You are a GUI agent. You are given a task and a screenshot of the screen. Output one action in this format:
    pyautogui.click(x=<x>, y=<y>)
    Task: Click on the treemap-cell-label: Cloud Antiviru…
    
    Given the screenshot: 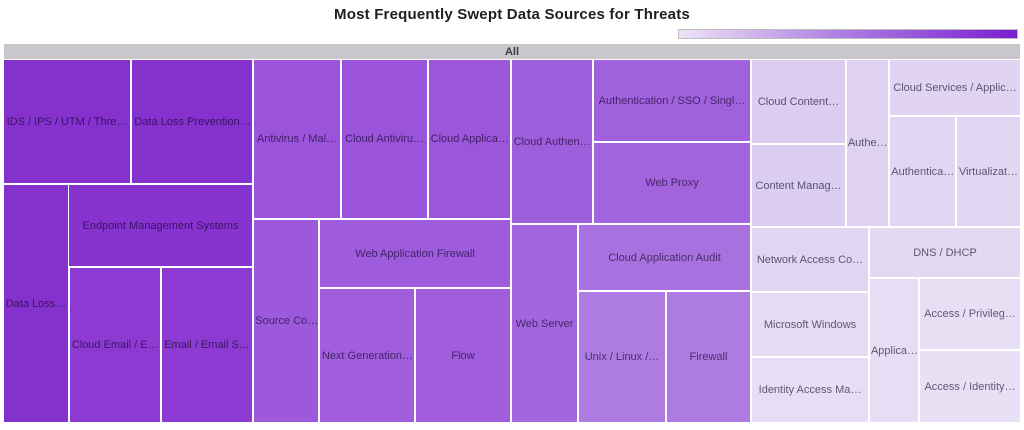 What is the action you would take?
    pyautogui.click(x=384, y=139)
    